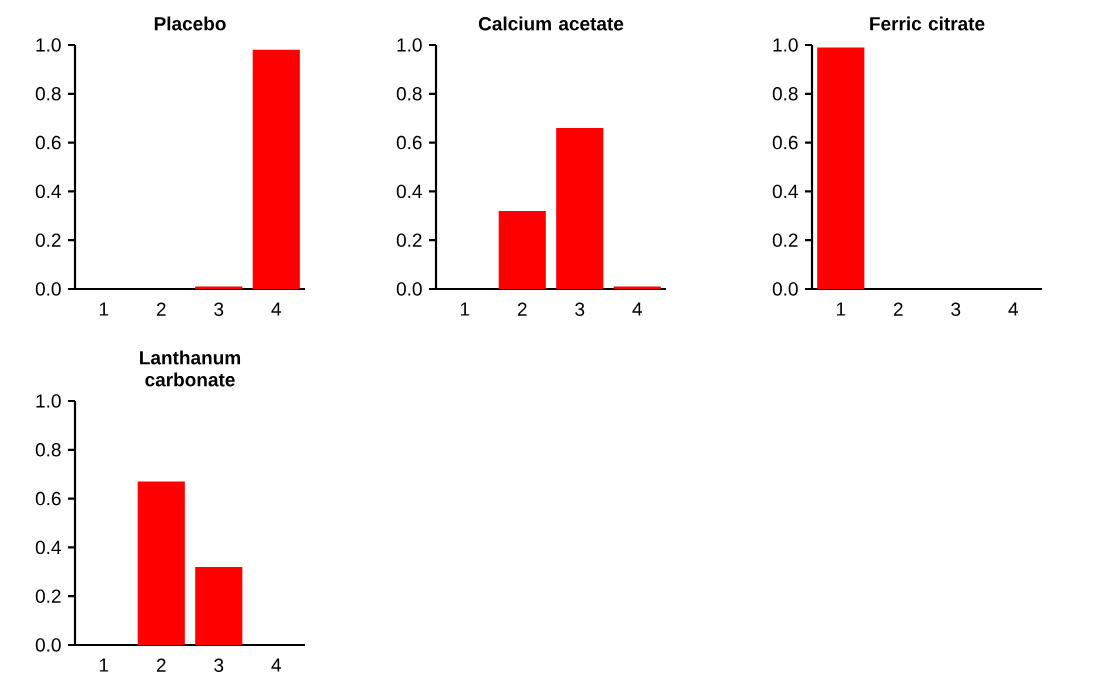 The height and width of the screenshot is (685, 1097). What do you see at coordinates (190, 23) in the screenshot?
I see `chart-title: Placebo` at bounding box center [190, 23].